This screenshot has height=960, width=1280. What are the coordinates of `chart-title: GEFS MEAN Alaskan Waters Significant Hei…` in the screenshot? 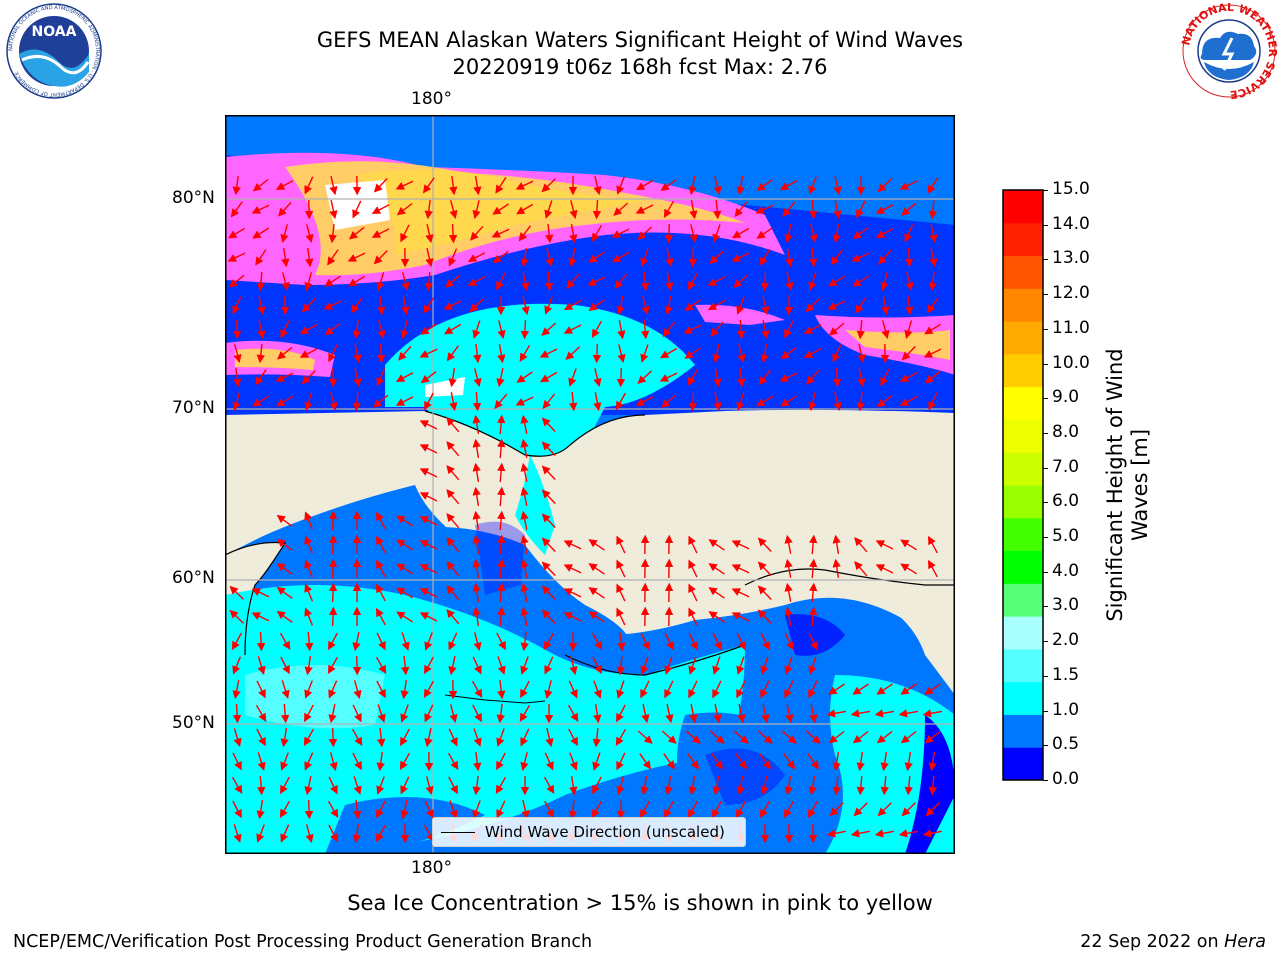 It's located at (640, 40).